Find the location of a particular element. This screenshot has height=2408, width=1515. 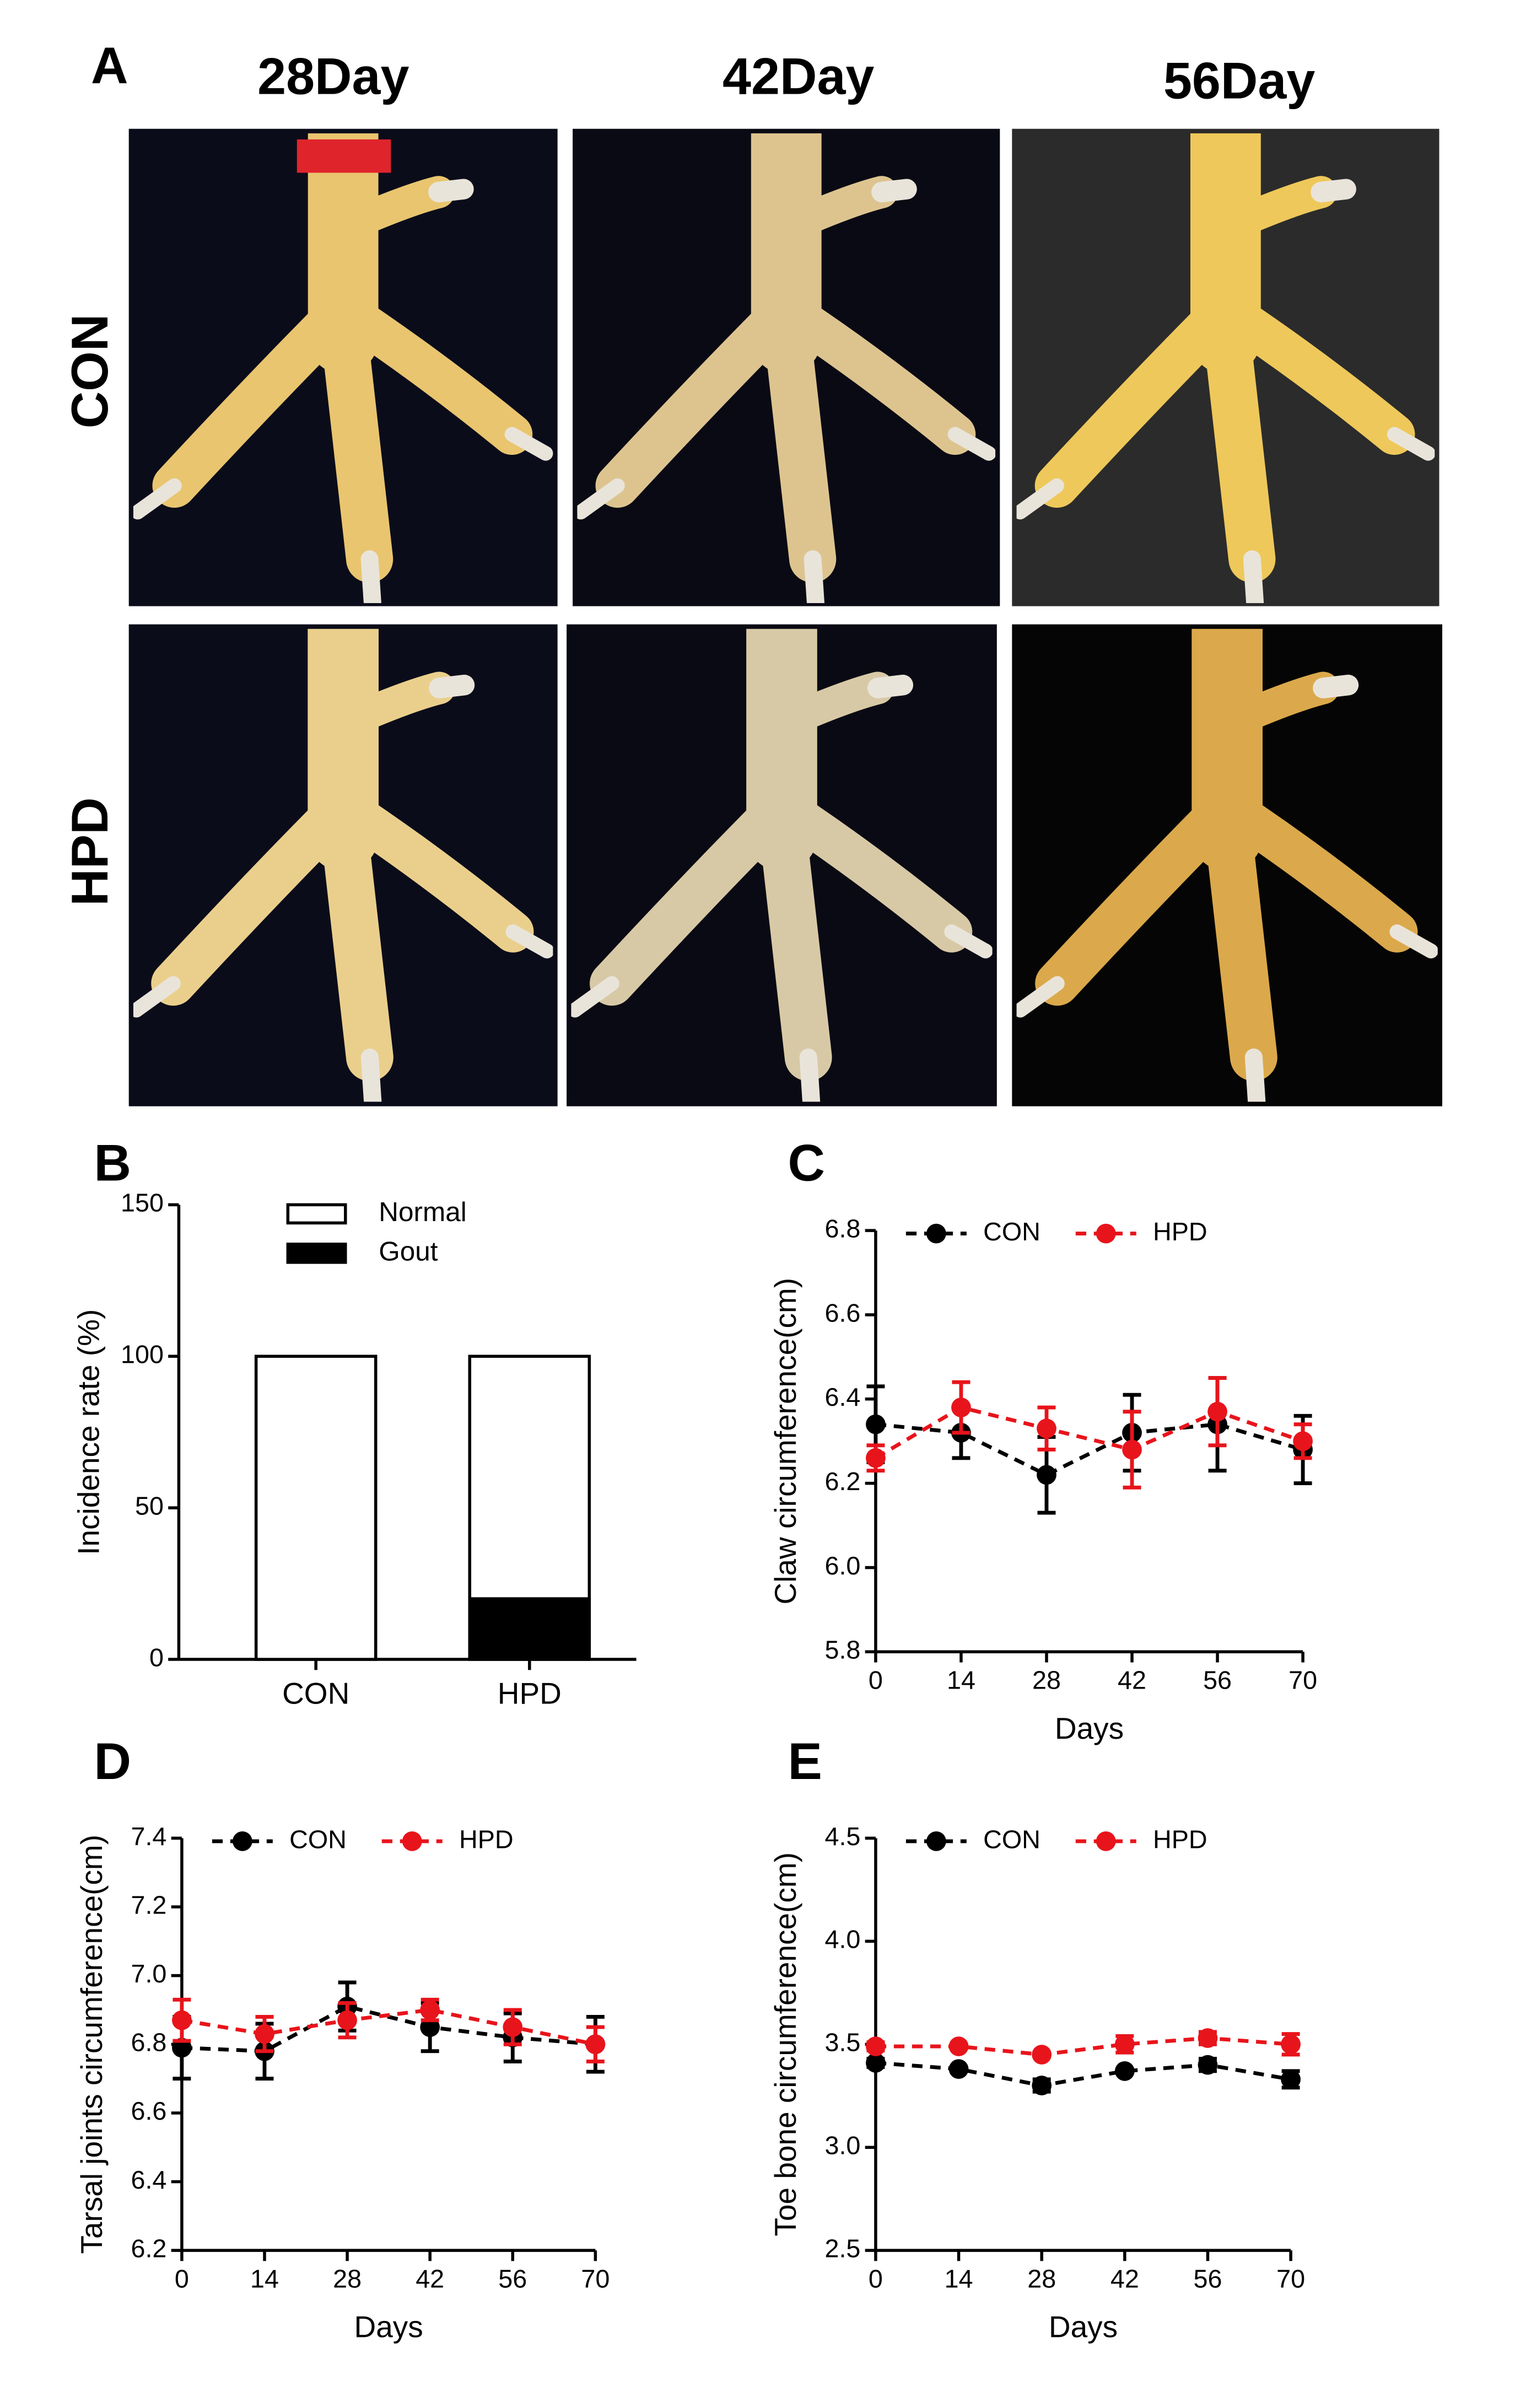

panel-letter: C is located at coordinates (806, 1162).